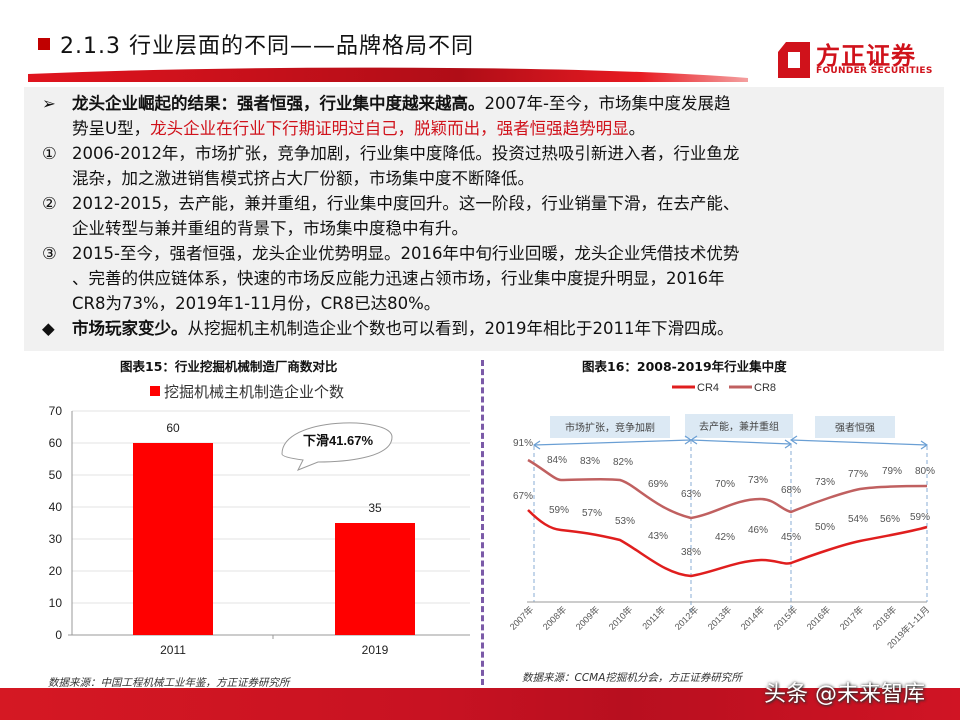 The height and width of the screenshot is (720, 960). Describe the element at coordinates (523, 496) in the screenshot. I see `svg-text: 67%` at that location.